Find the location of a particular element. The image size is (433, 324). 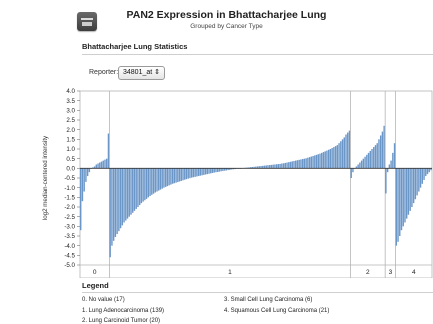

y-tick-label: 2.5 is located at coordinates (70, 120).